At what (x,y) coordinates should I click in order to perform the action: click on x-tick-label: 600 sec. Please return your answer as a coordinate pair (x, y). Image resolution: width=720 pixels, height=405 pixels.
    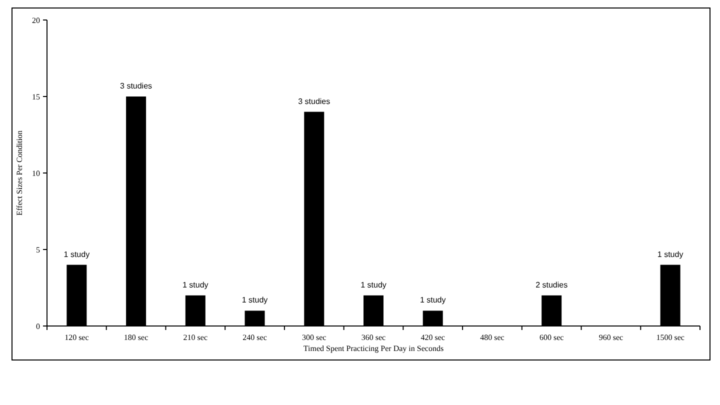
    Looking at the image, I should click on (551, 337).